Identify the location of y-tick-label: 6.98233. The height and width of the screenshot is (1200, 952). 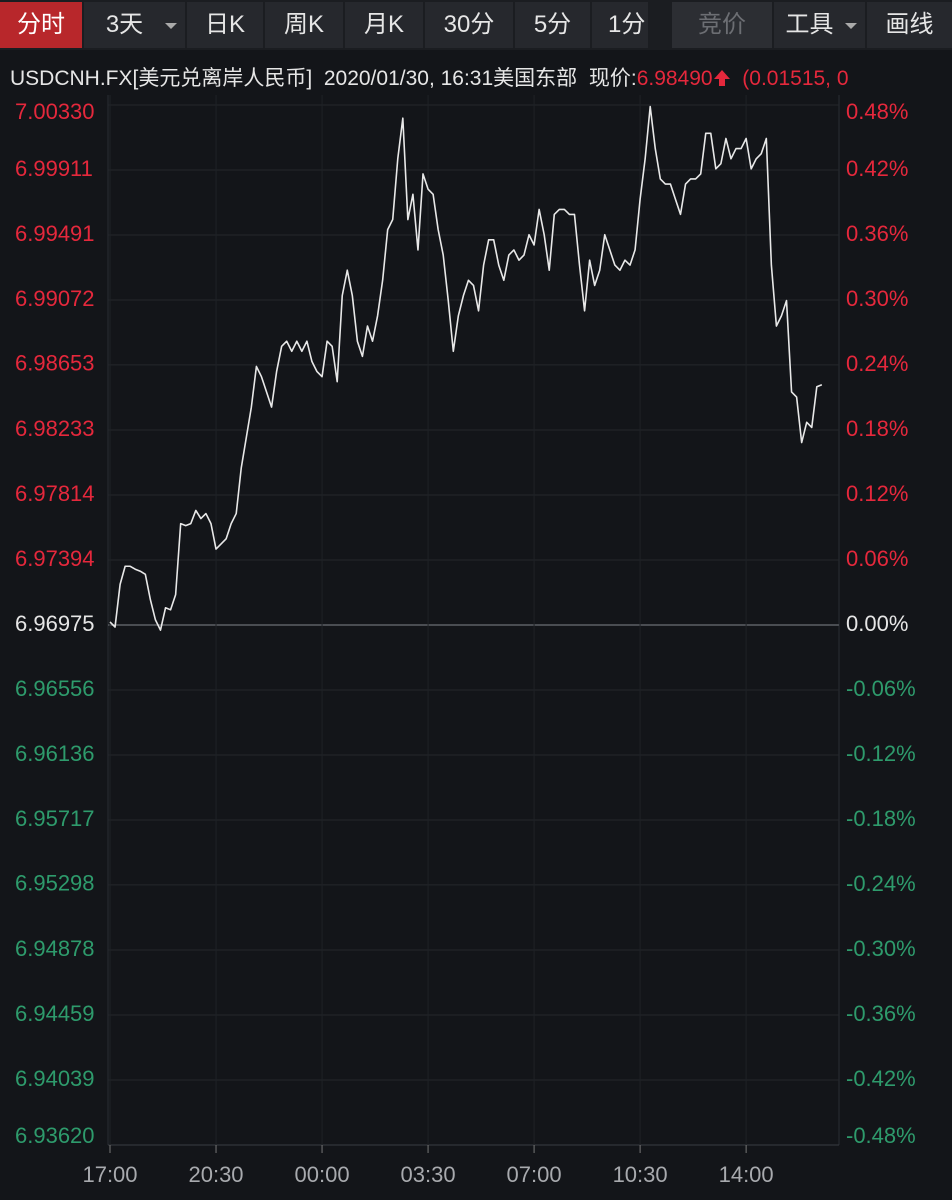
(55, 428).